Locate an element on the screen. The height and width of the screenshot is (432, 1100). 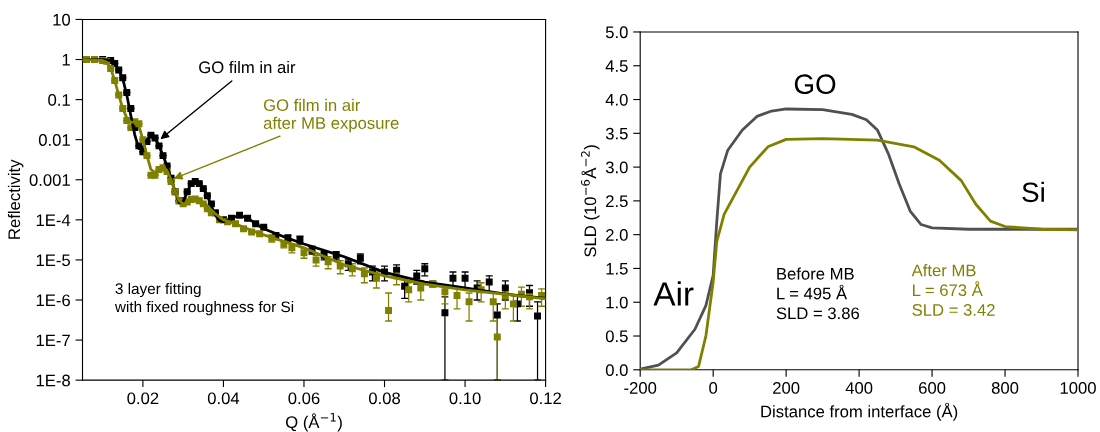
annotation: After MB L = 673 Å SLD = 3.42 is located at coordinates (953, 290).